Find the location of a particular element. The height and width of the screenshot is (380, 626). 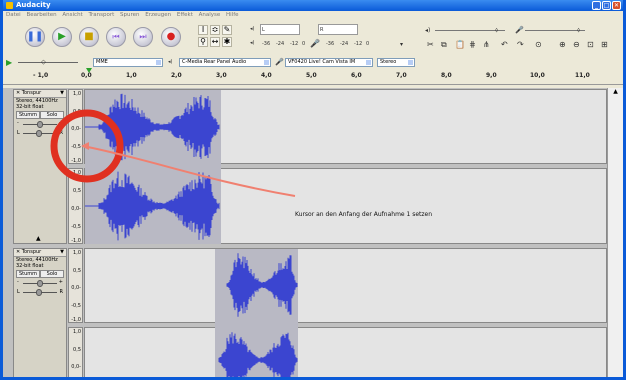

menu-hilfe: Hilfe is located at coordinates (232, 15).